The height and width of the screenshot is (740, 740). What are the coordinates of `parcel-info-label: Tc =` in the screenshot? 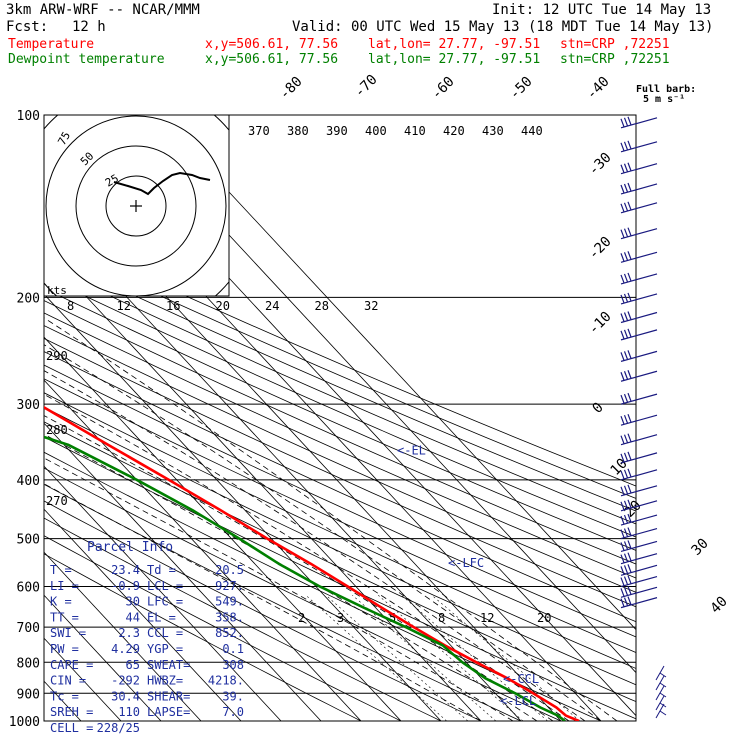 It's located at (64, 696).